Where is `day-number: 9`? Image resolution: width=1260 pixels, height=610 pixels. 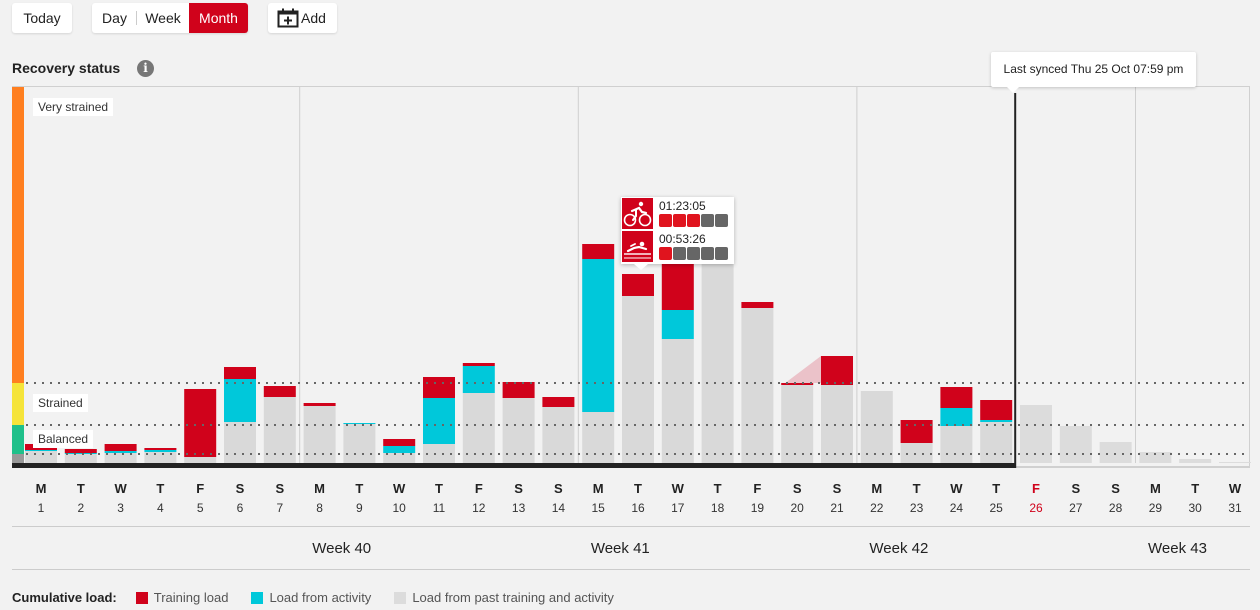 day-number: 9 is located at coordinates (359, 508).